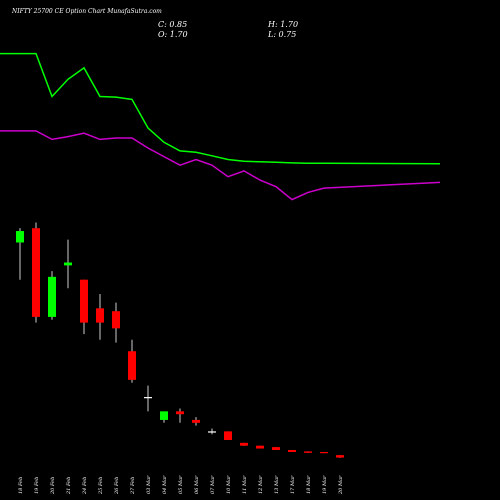  I want to click on x-tick-label: 10 Mar, so click(229, 484).